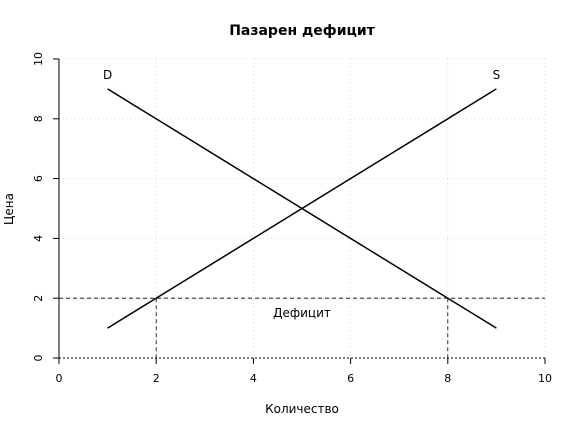 The width and height of the screenshot is (576, 432). Describe the element at coordinates (38, 178) in the screenshot. I see `y-tick-label: 6` at that location.